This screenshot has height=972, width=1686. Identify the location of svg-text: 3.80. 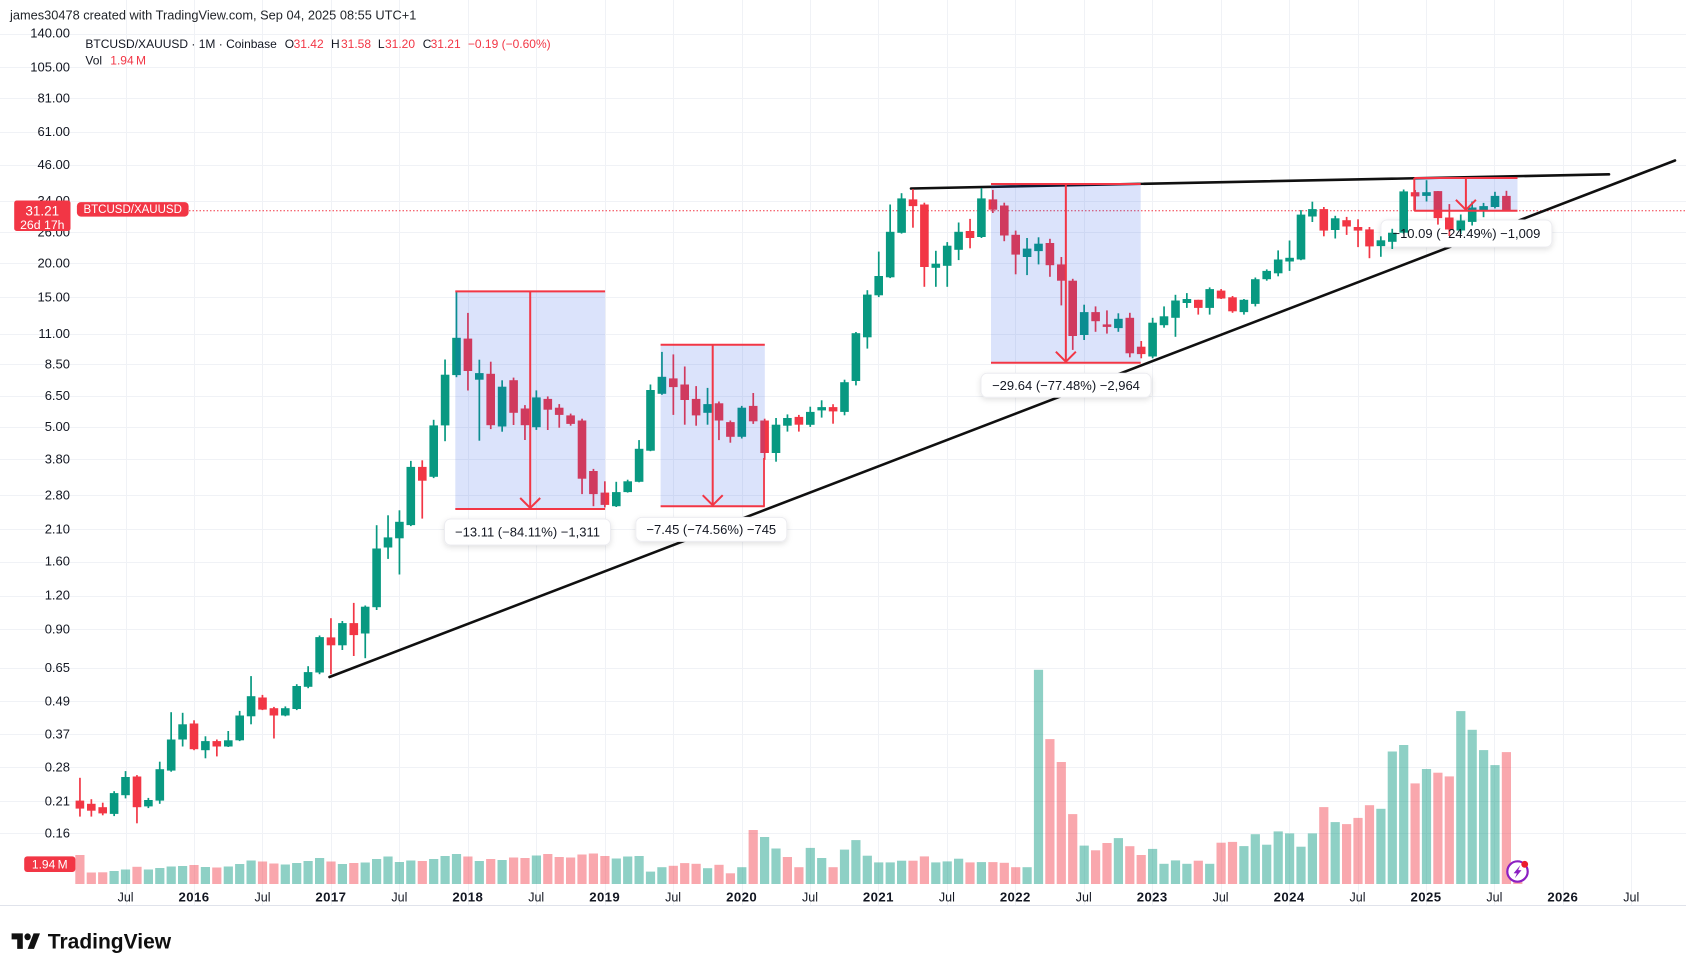
(57, 459).